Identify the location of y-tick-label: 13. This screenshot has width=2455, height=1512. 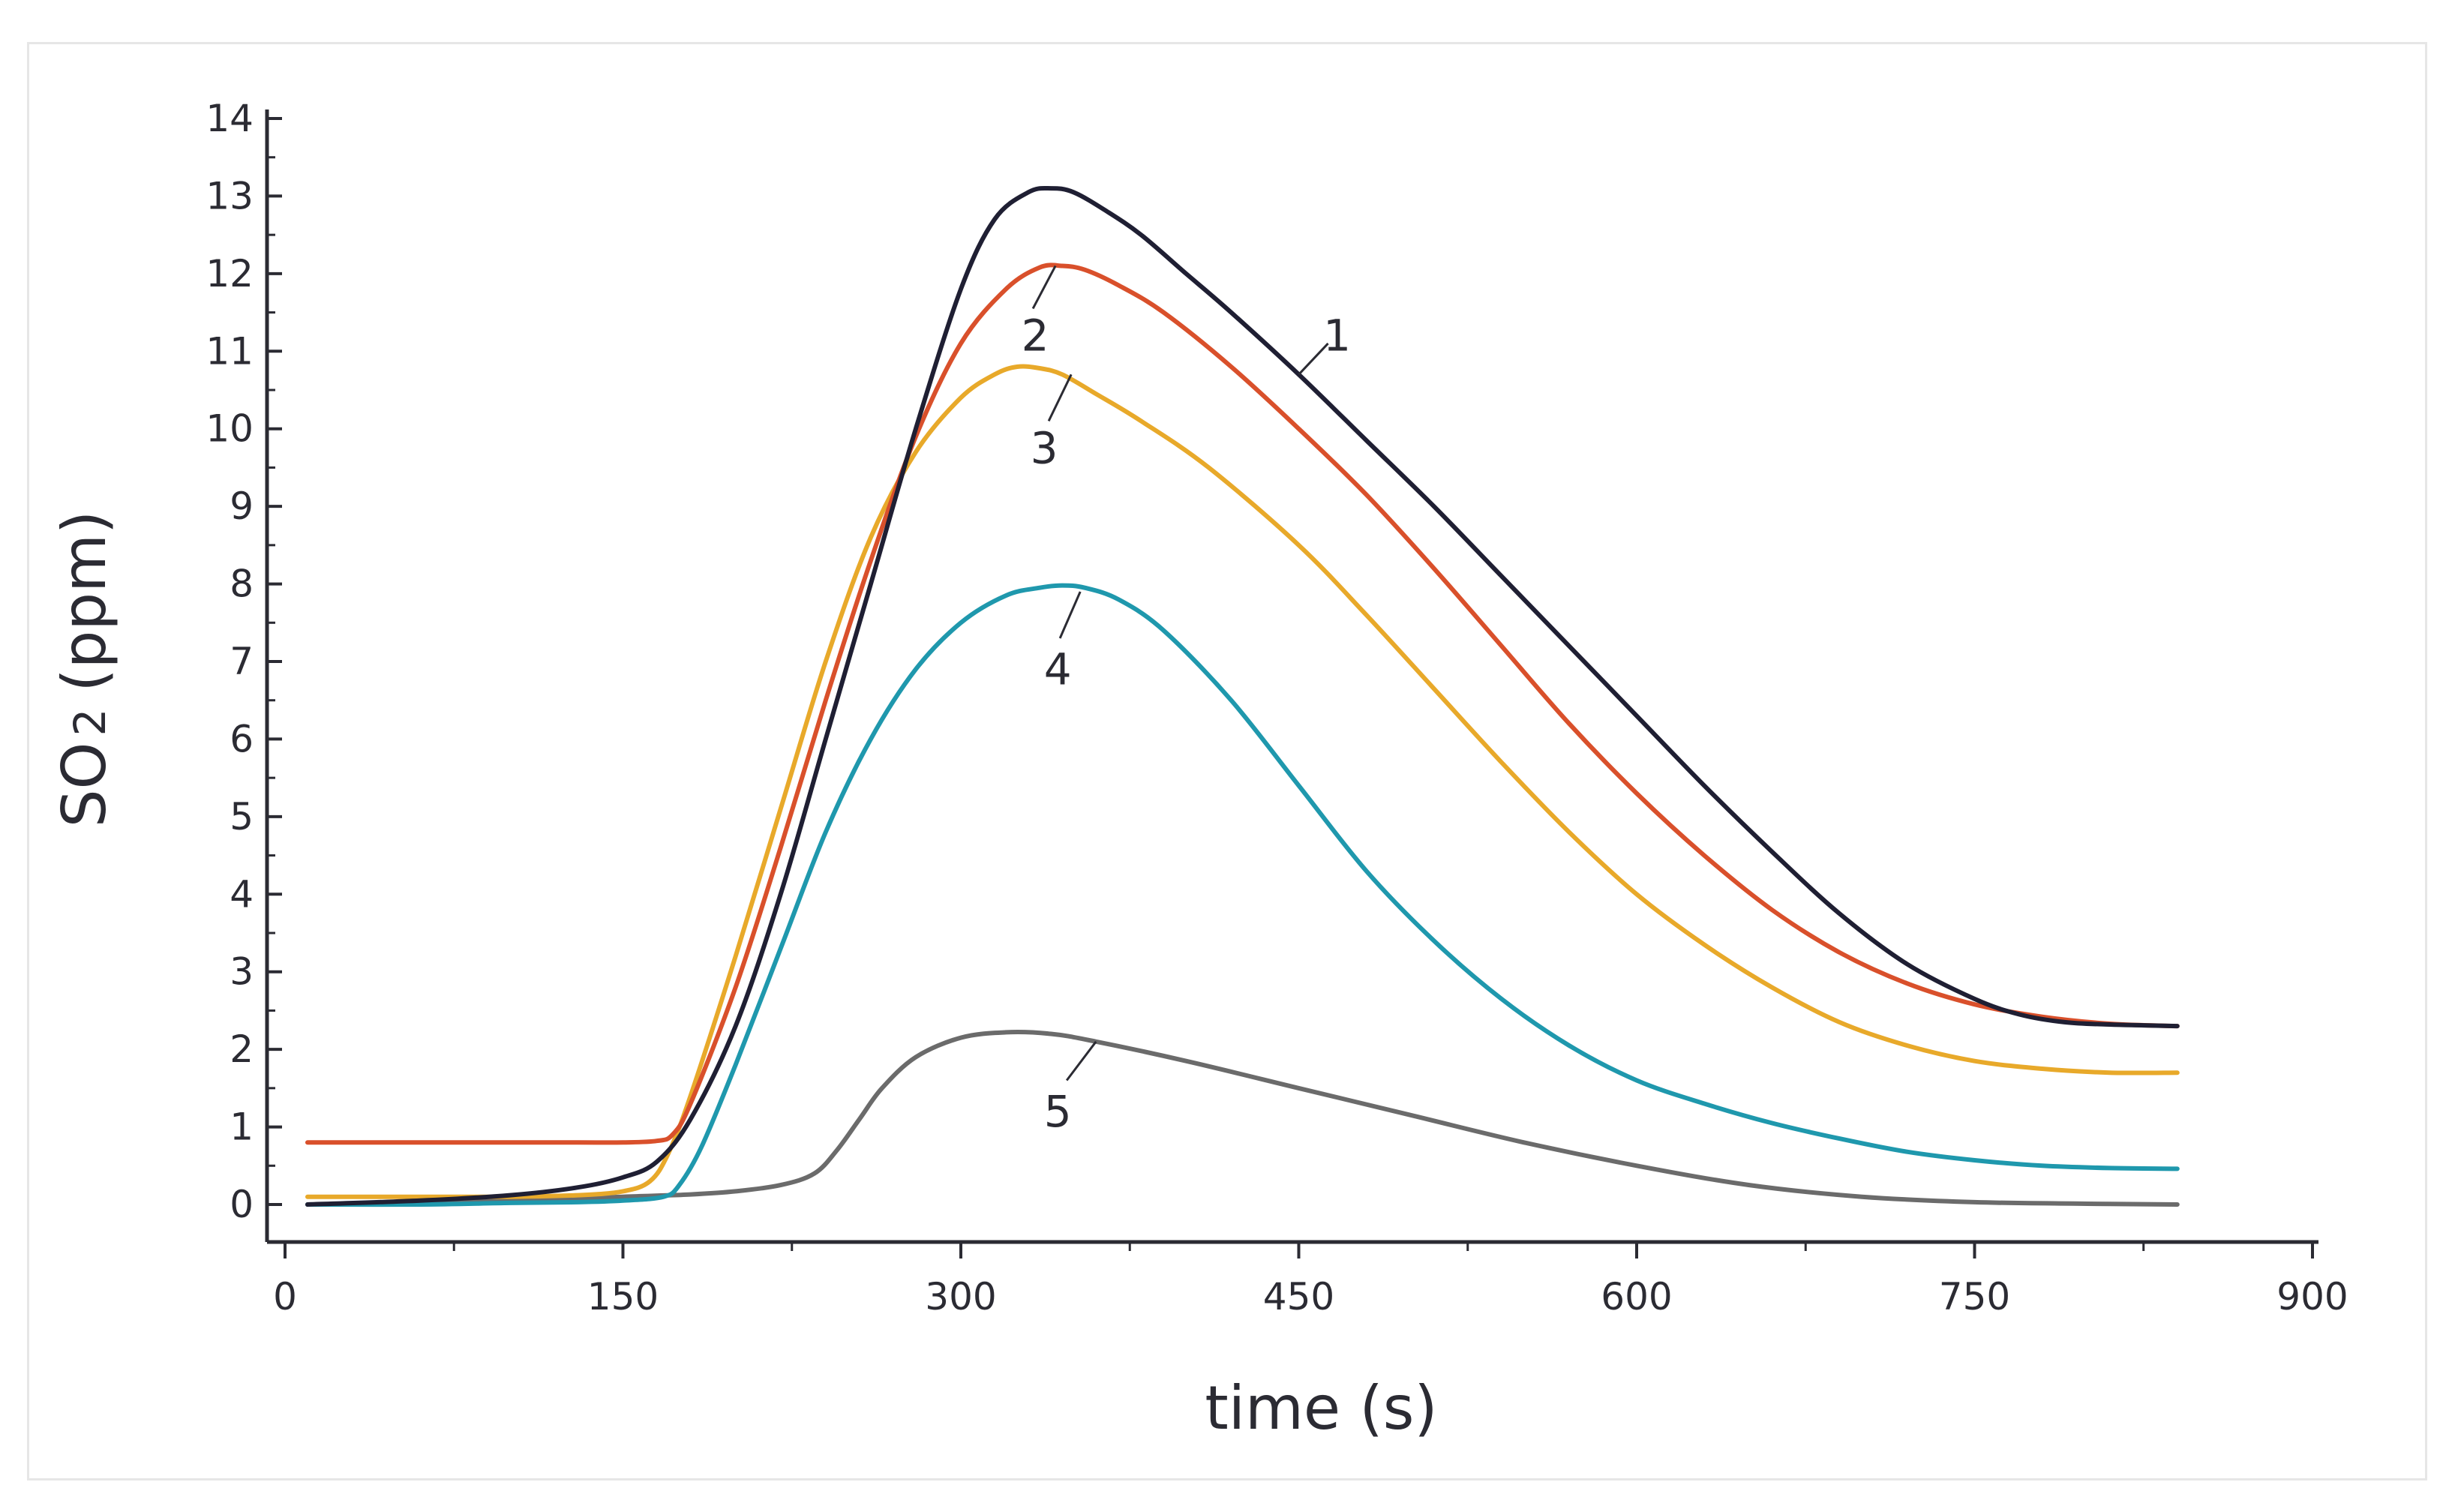
(230, 196).